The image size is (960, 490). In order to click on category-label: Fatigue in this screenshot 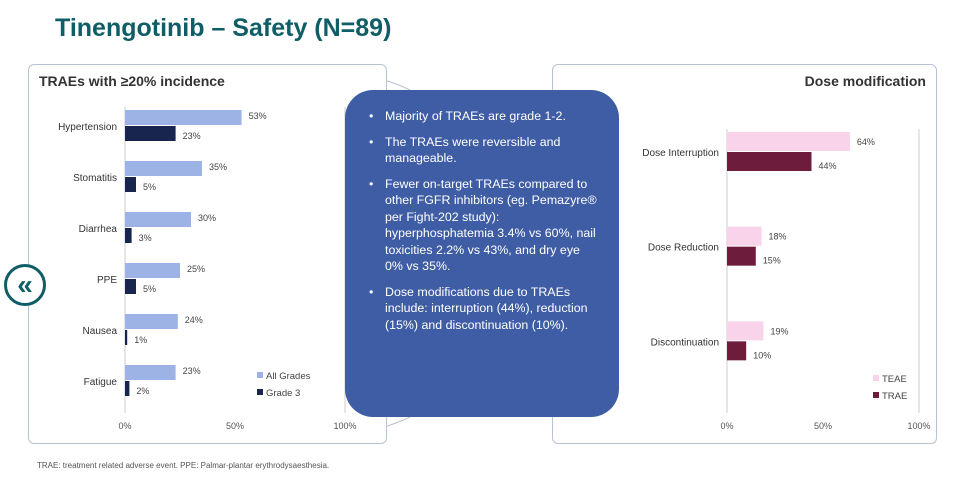, I will do `click(101, 382)`.